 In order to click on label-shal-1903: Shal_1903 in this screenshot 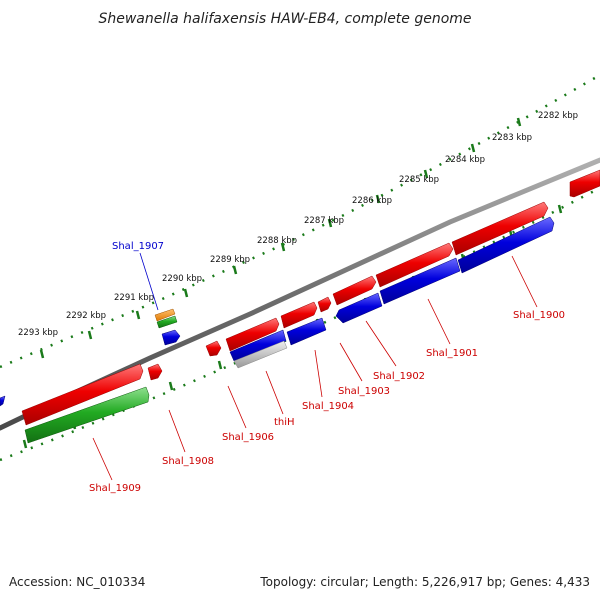, I will do `click(364, 391)`.